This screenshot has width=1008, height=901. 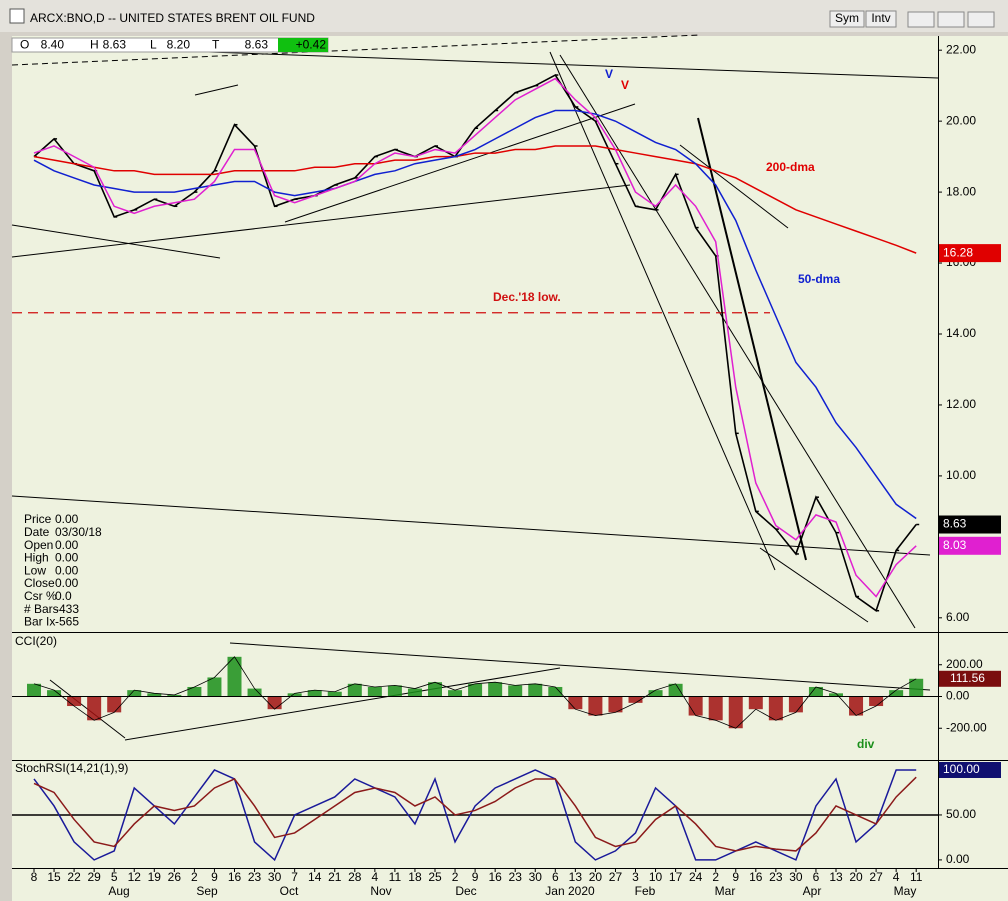 I want to click on quote-label: H, so click(x=94, y=45).